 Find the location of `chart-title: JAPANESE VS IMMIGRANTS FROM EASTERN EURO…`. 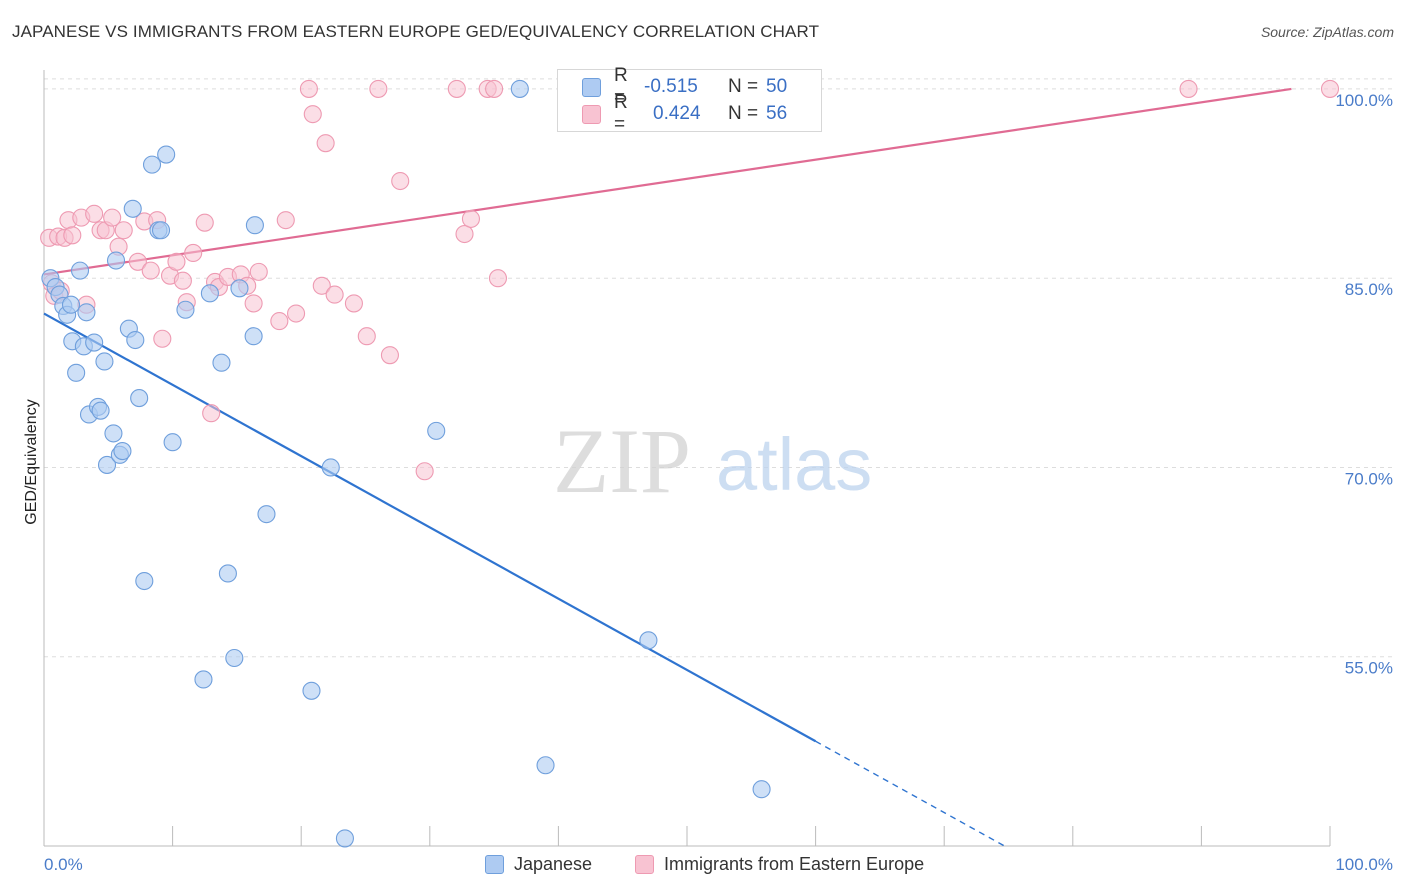

chart-title: JAPANESE VS IMMIGRANTS FROM EASTERN EURO… is located at coordinates (416, 31).